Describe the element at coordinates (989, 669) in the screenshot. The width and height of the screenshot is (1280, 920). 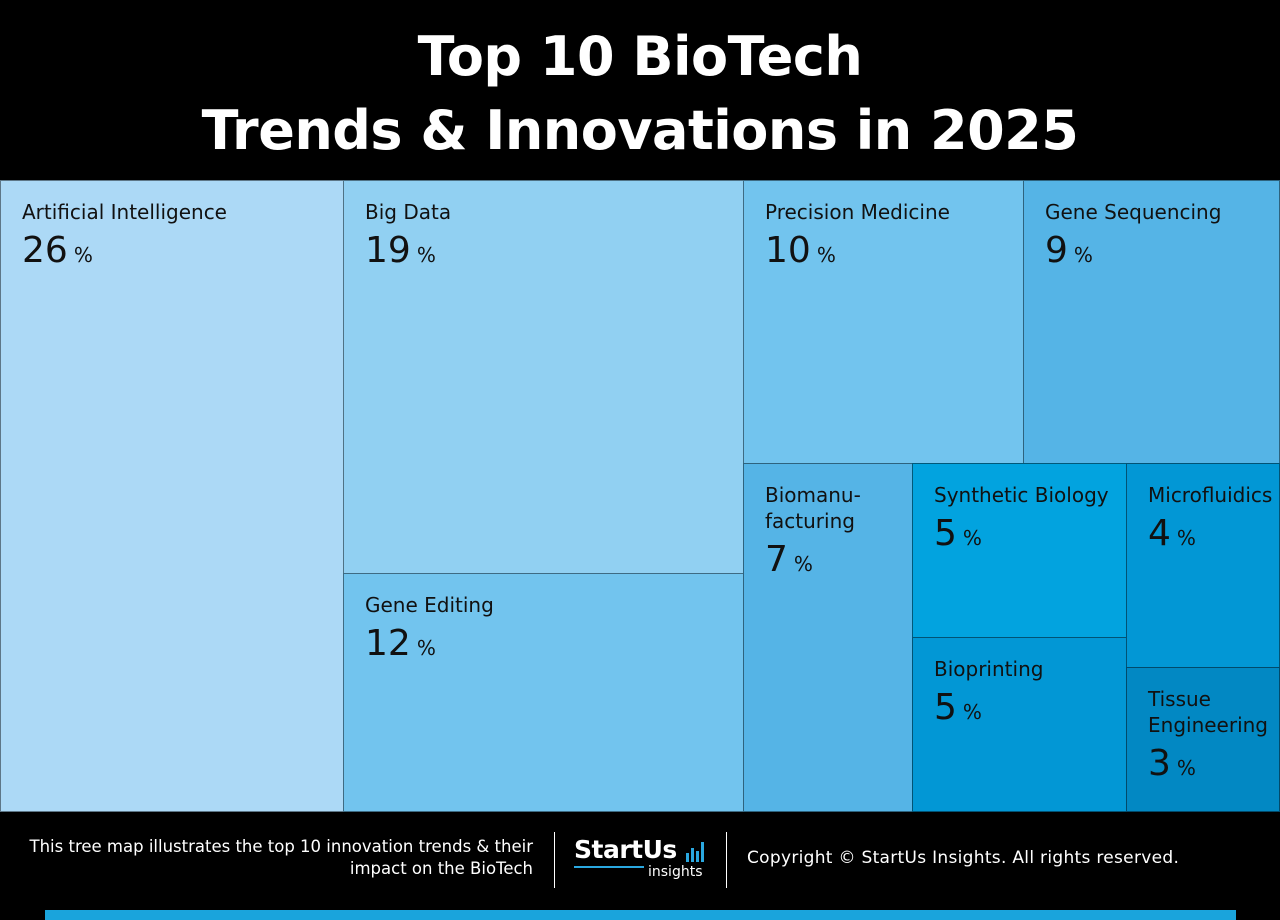
I see `tile-label: Bioprinting` at that location.